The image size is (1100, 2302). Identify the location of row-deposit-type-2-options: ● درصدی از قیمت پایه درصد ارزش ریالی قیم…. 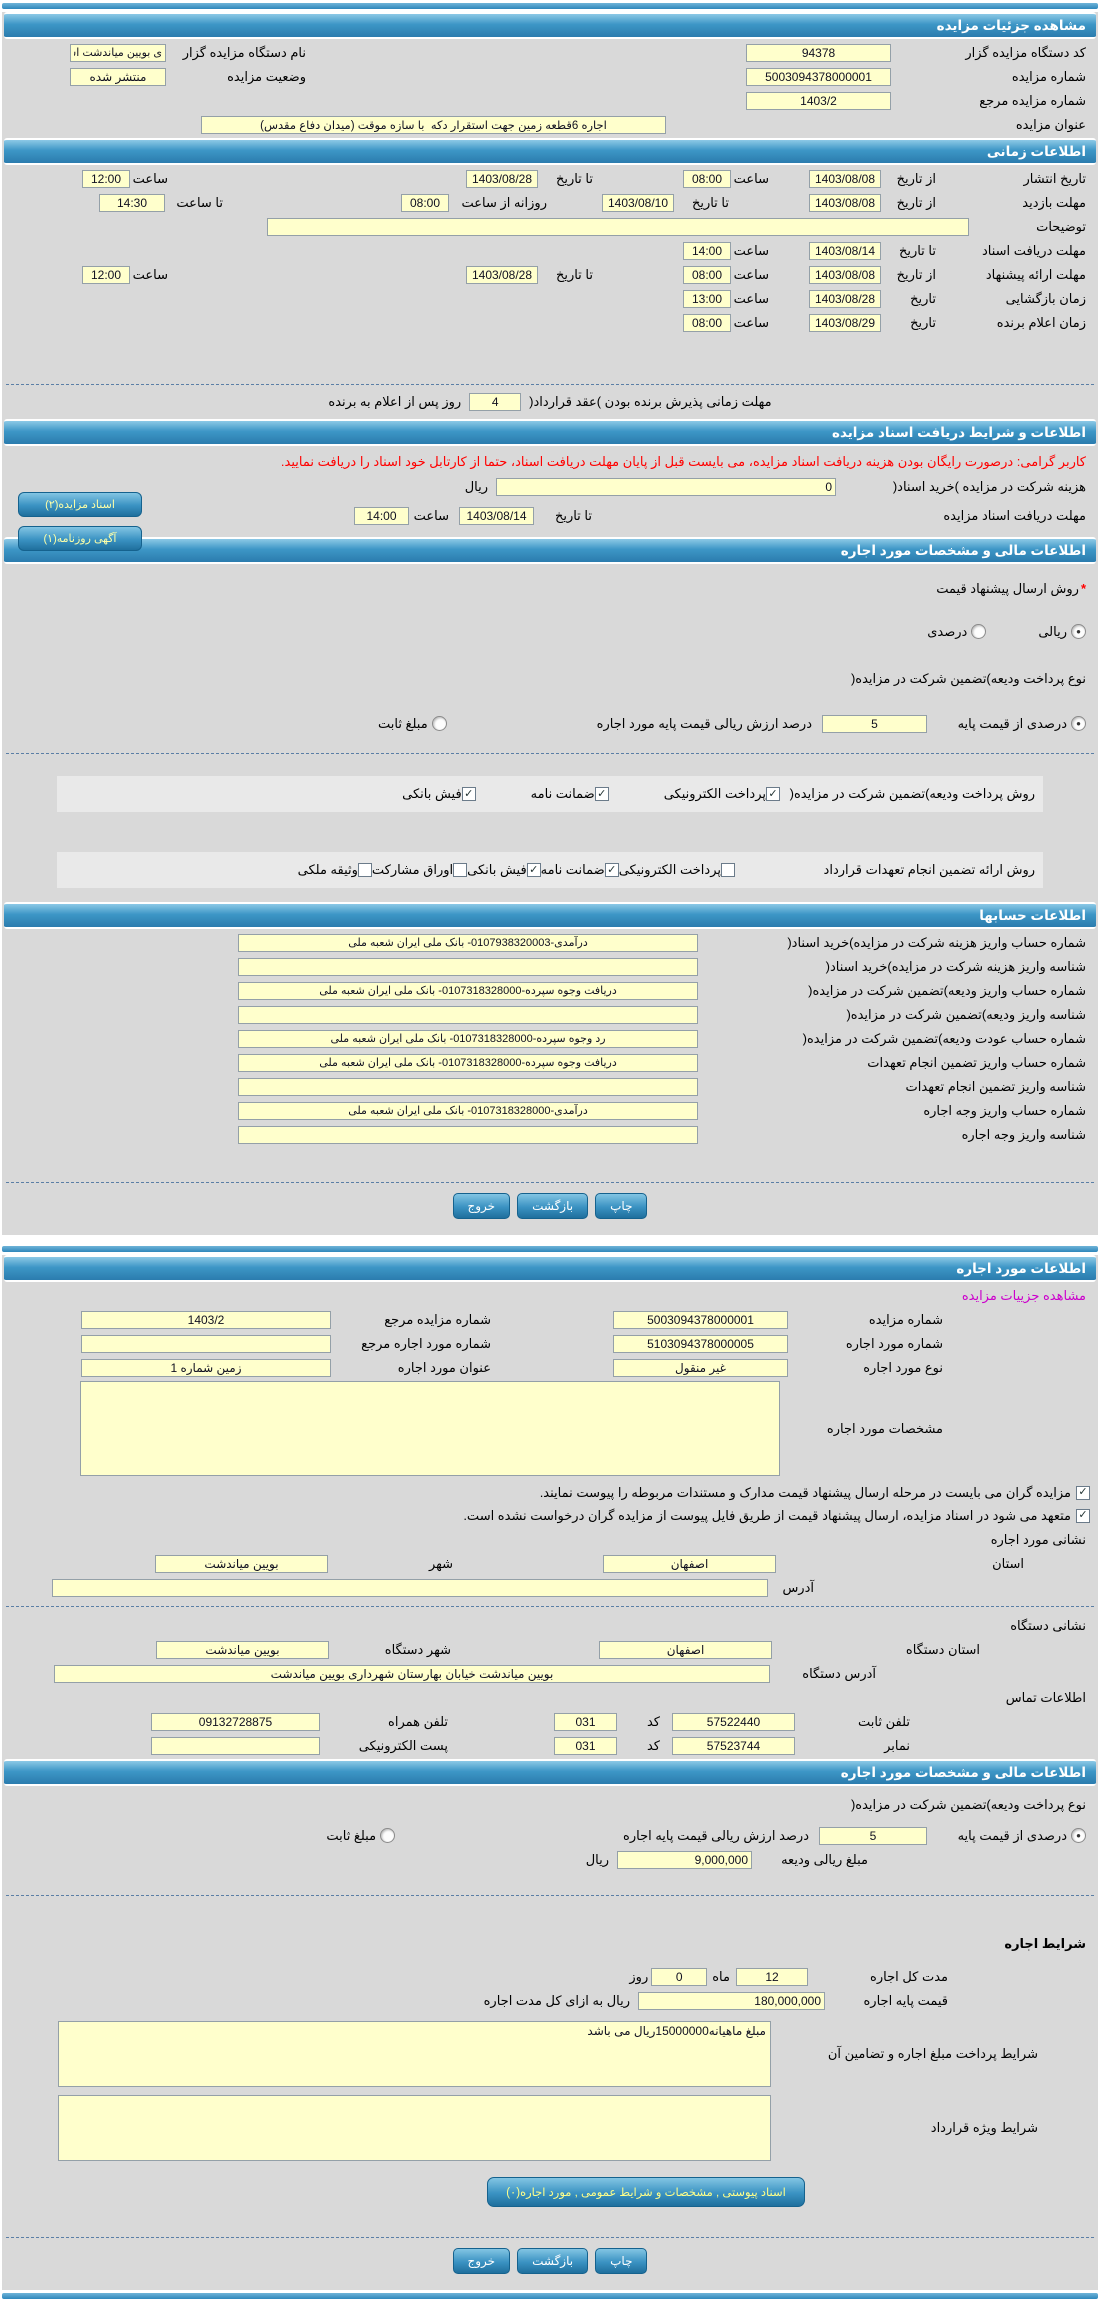
(550, 1835).